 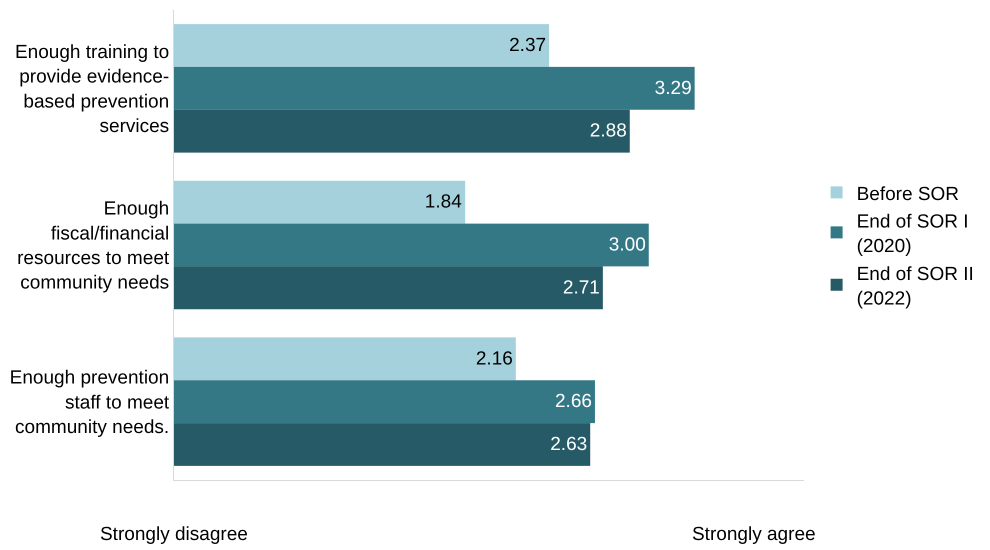 What do you see at coordinates (908, 194) in the screenshot?
I see `legend-label: Before SOR` at bounding box center [908, 194].